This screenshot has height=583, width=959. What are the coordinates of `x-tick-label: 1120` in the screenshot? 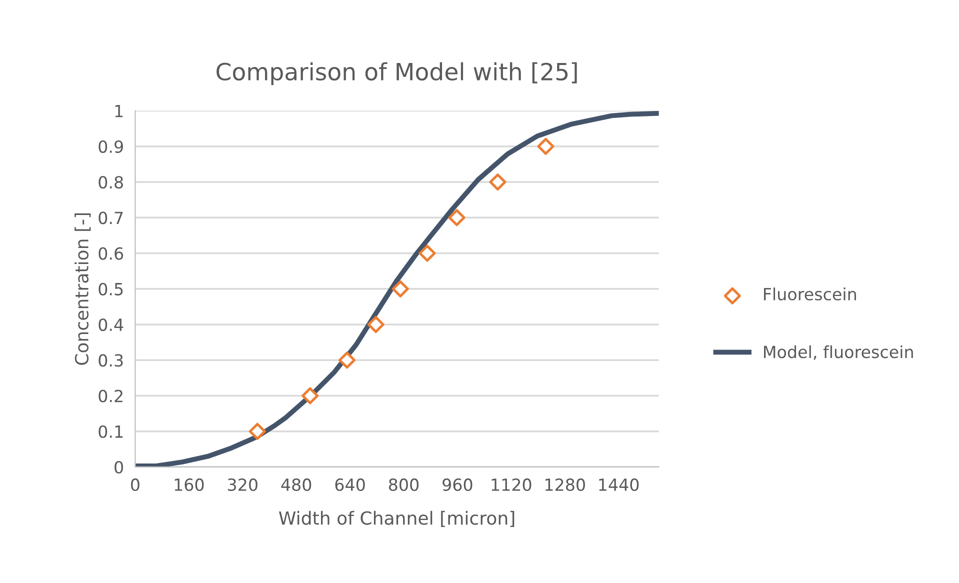 It's located at (512, 484).